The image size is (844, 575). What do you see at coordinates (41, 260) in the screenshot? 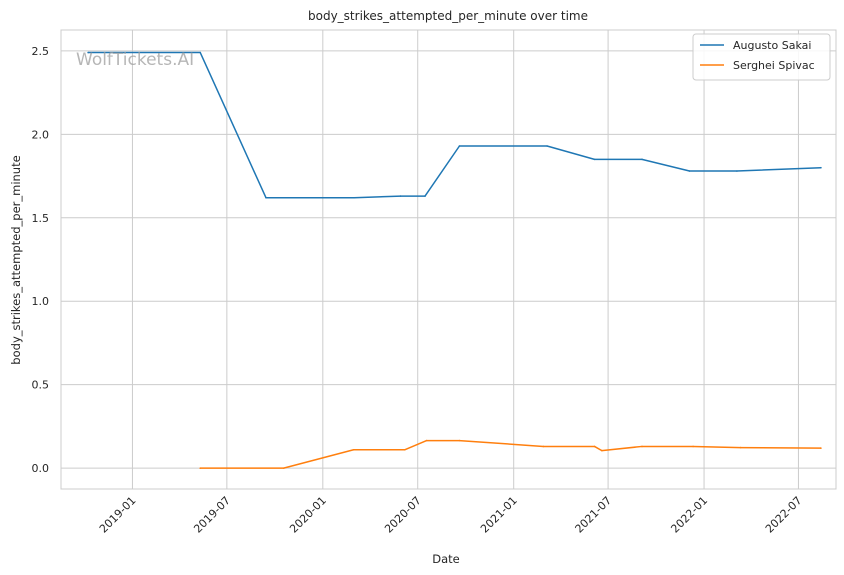
I see `y-axis: 0.0 0.5 1.0 1.5 2.0 2.5` at bounding box center [41, 260].